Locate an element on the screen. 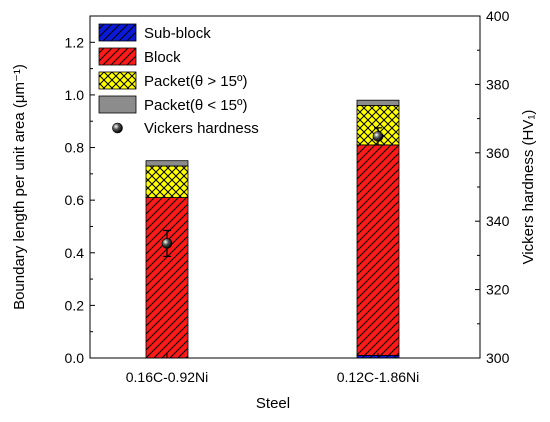 This screenshot has width=550, height=422. right-tick-label: 340 is located at coordinates (498, 221).